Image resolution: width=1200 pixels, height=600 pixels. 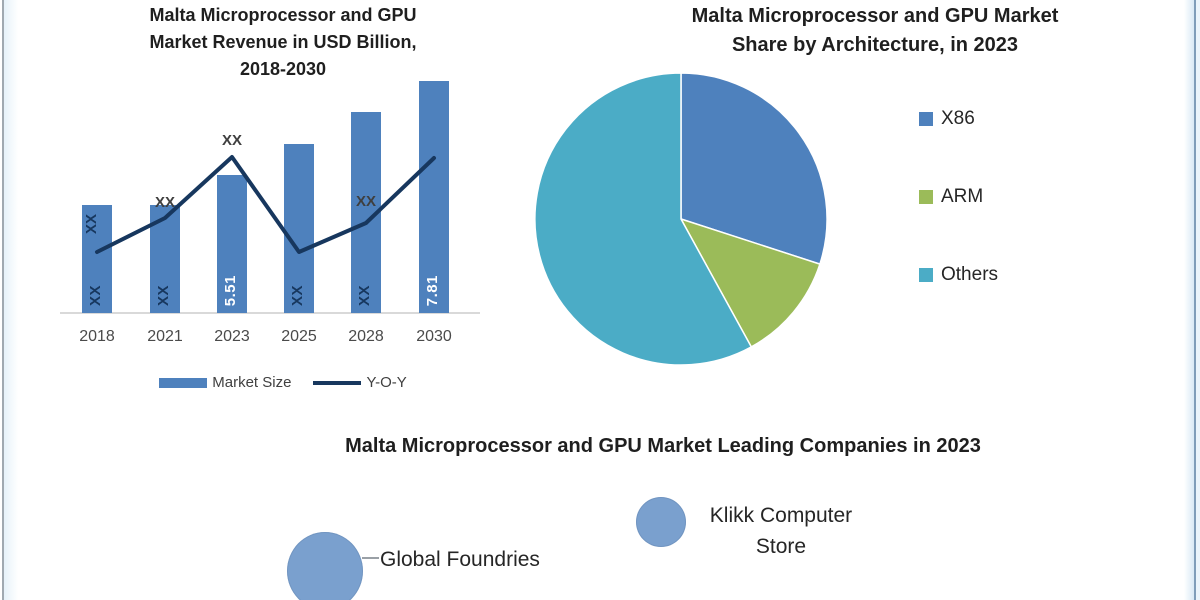 I want to click on right-border-sliver, so click(x=1198, y=300).